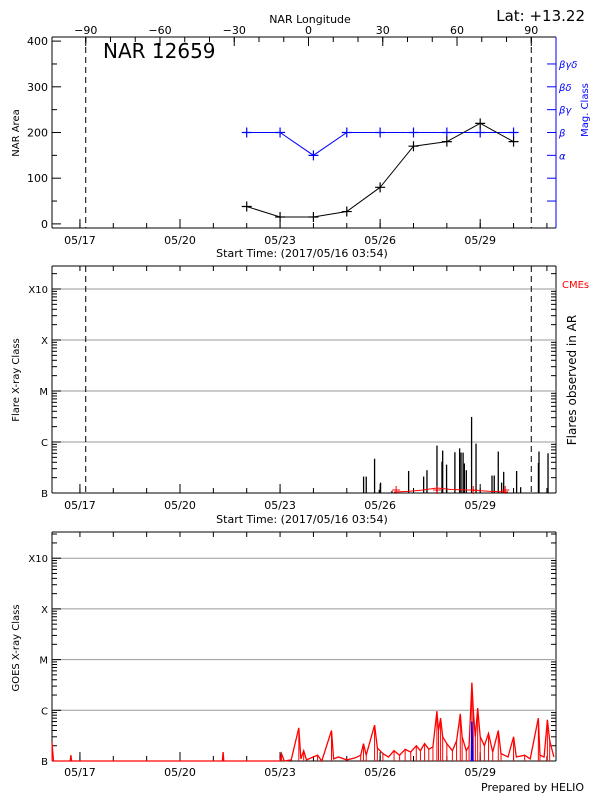 The image size is (600, 800). What do you see at coordinates (180, 240) in the screenshot?
I see `panel1-x-tick-label: 05/20` at bounding box center [180, 240].